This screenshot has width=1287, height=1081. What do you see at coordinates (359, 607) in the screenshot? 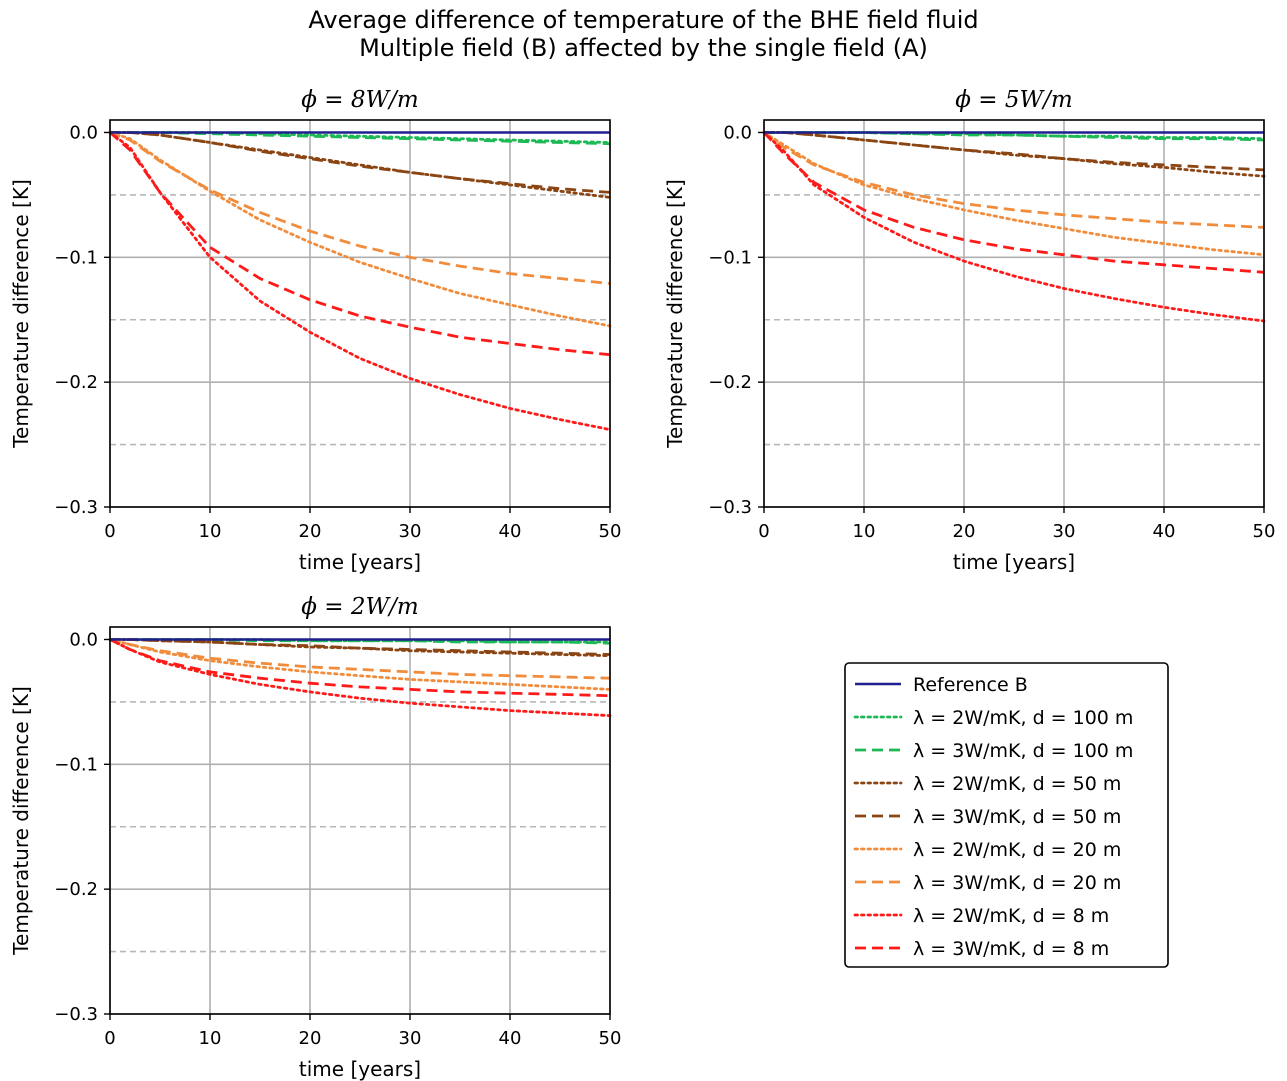
I see `panel-title: ϕ = 2W/m` at bounding box center [359, 607].